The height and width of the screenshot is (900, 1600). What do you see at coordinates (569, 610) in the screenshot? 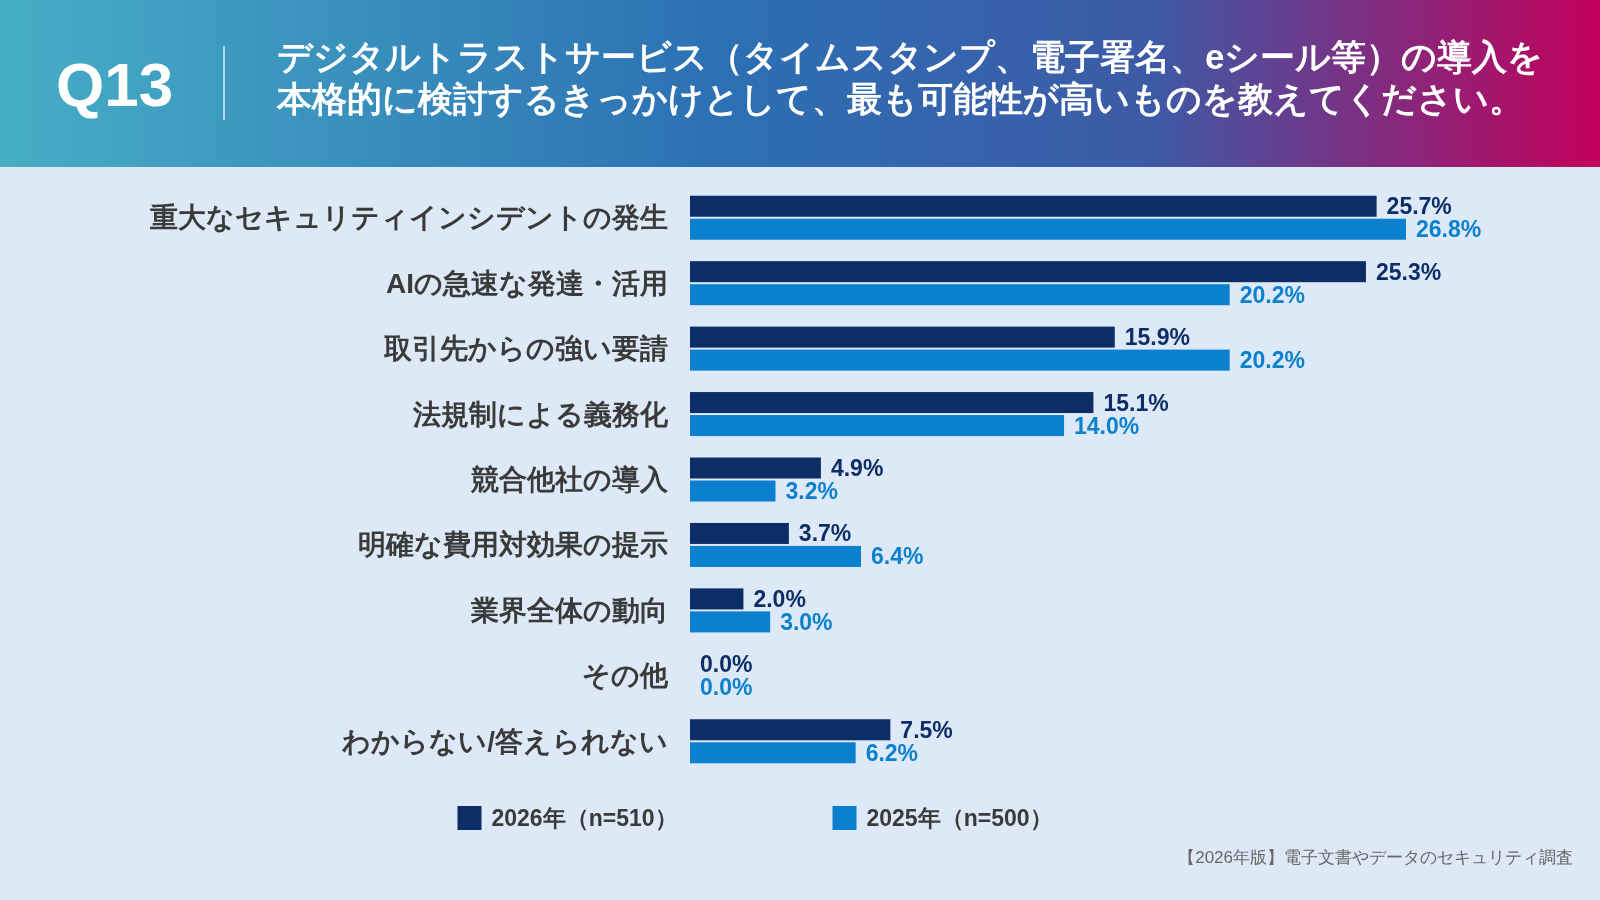
I see `y-tick-label: 業界全体の動向` at bounding box center [569, 610].